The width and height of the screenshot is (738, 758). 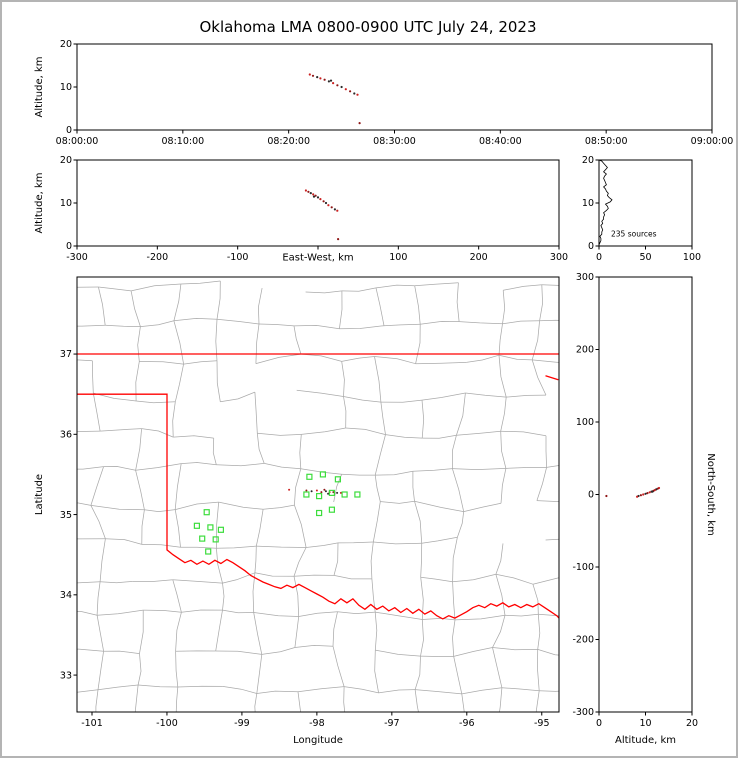 I want to click on x-tick-label: -101, so click(x=92, y=723).